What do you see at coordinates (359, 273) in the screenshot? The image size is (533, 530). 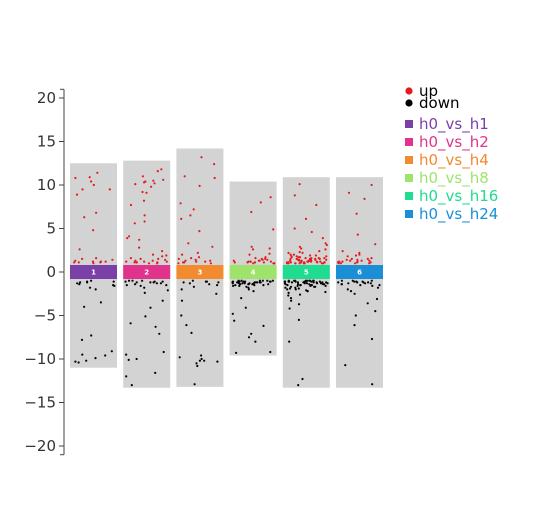 I see `group-label-text: 6` at bounding box center [359, 273].